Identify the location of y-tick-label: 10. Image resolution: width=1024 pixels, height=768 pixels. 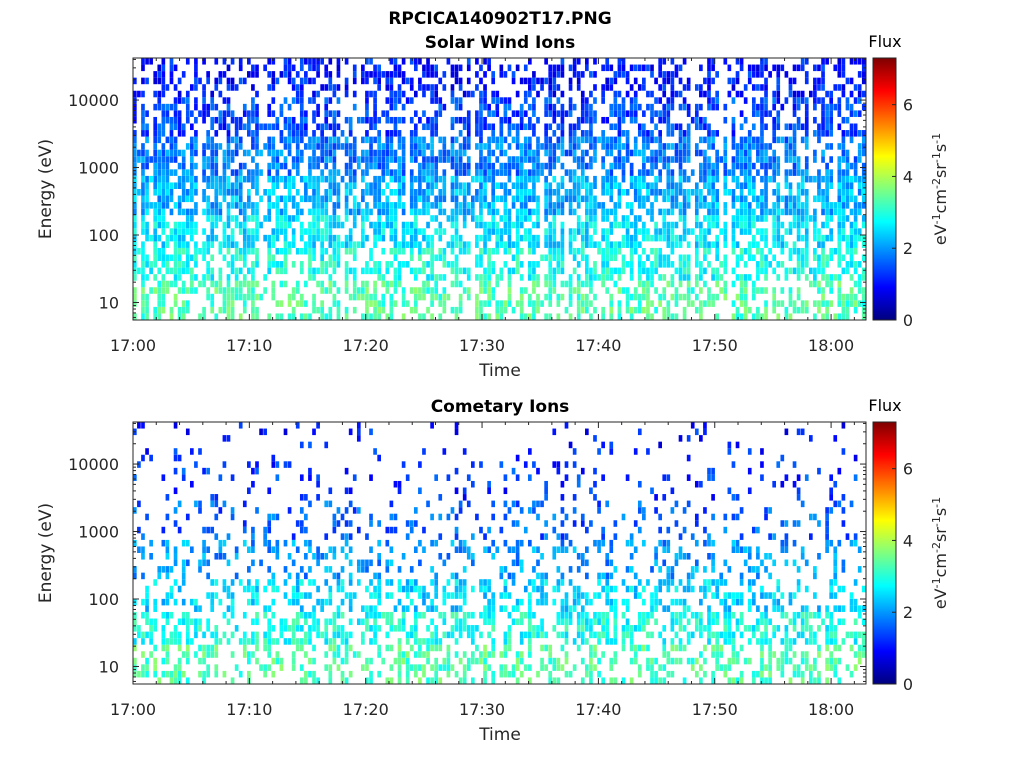
(109, 302).